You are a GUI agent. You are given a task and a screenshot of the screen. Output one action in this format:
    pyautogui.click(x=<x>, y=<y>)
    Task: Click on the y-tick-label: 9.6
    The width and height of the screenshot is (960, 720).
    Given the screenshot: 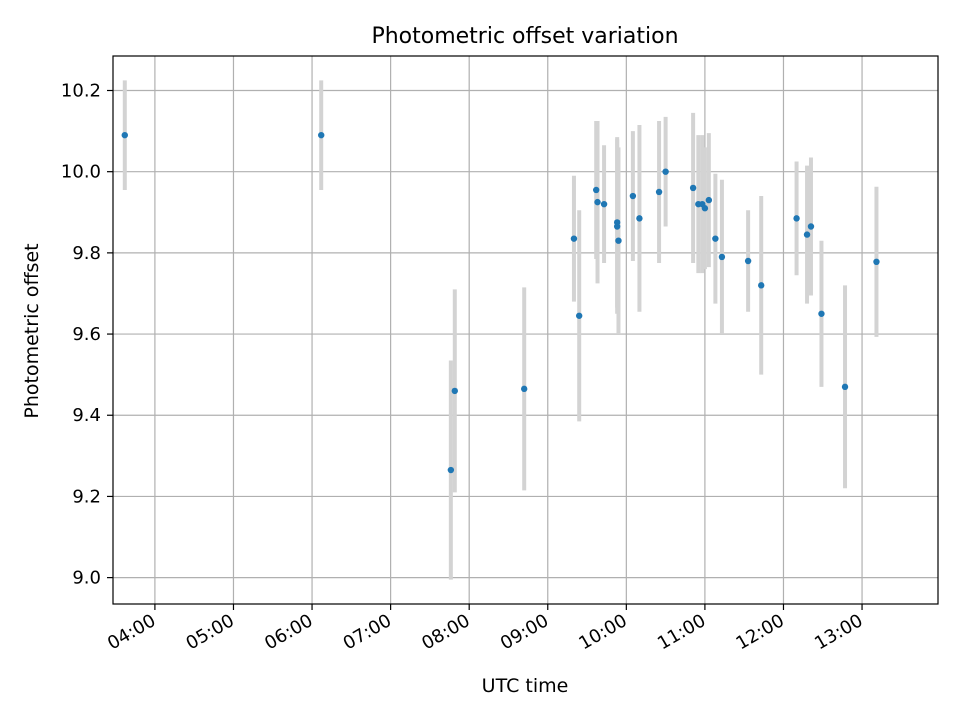 What is the action you would take?
    pyautogui.click(x=86, y=334)
    